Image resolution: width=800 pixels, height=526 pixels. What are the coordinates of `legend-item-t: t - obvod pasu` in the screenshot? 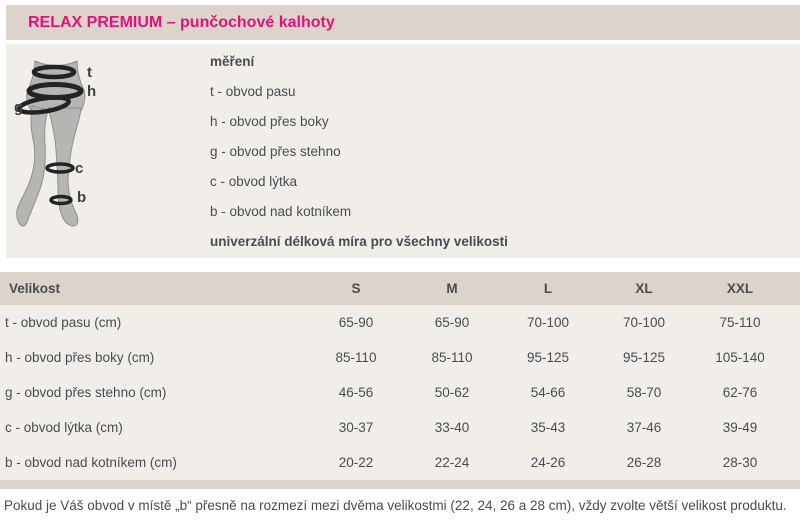 It's located at (253, 91).